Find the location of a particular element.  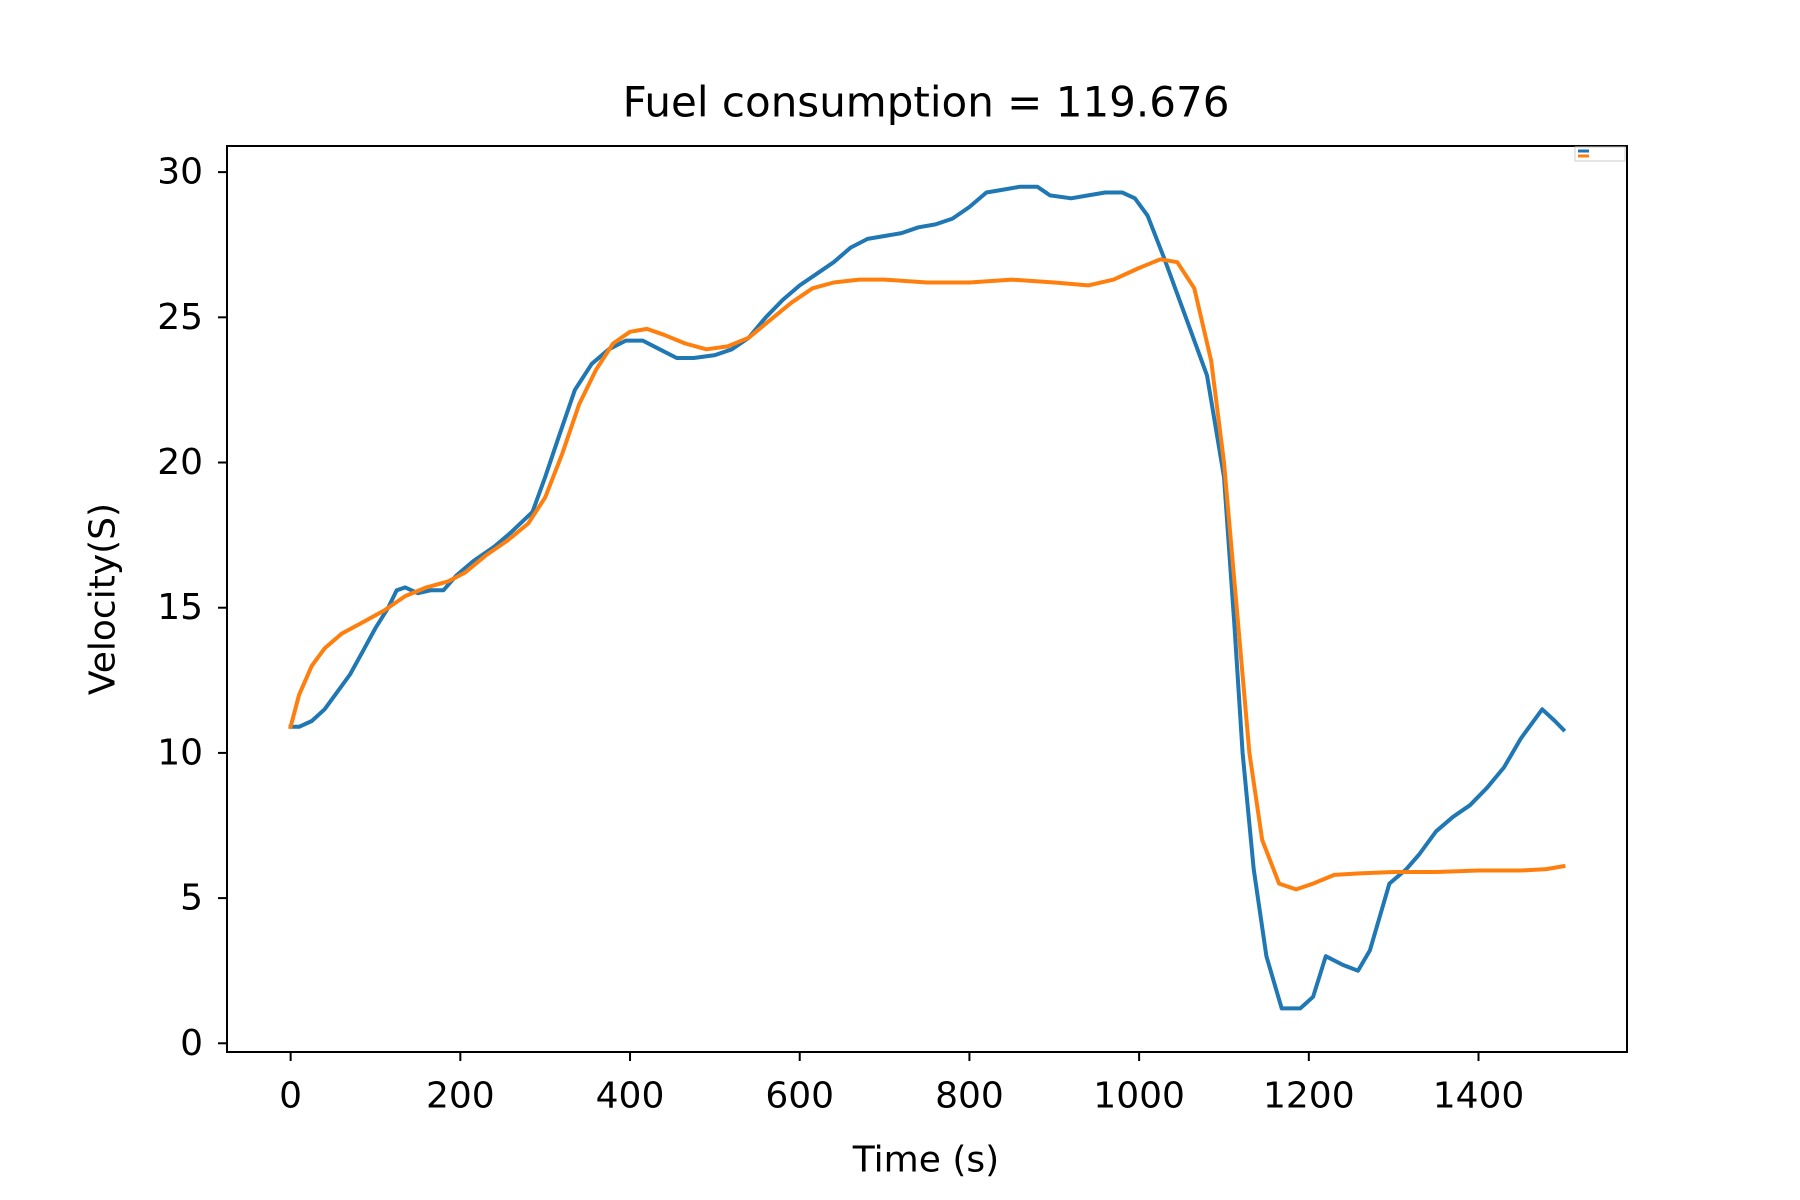

x-axis-label: Time (s) is located at coordinates (925, 1160).